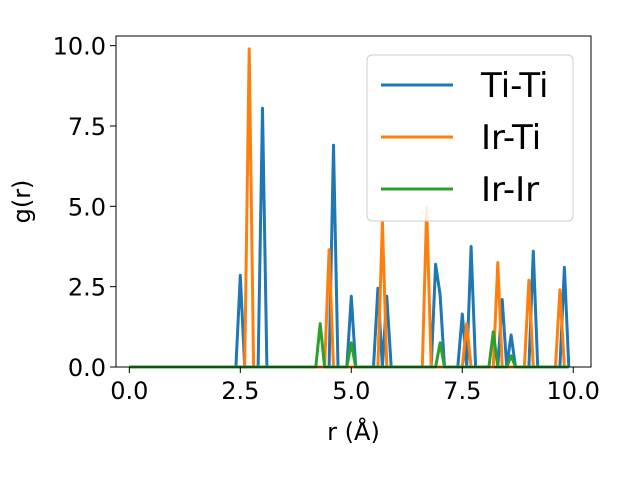 This screenshot has height=480, width=640. What do you see at coordinates (87, 288) in the screenshot?
I see `y-tick-label: 2.5` at bounding box center [87, 288].